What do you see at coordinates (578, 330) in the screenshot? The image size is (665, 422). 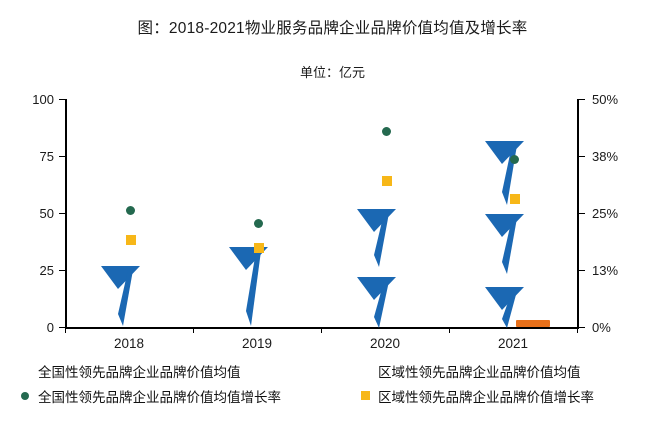 I see `x-tick-end` at bounding box center [578, 330].